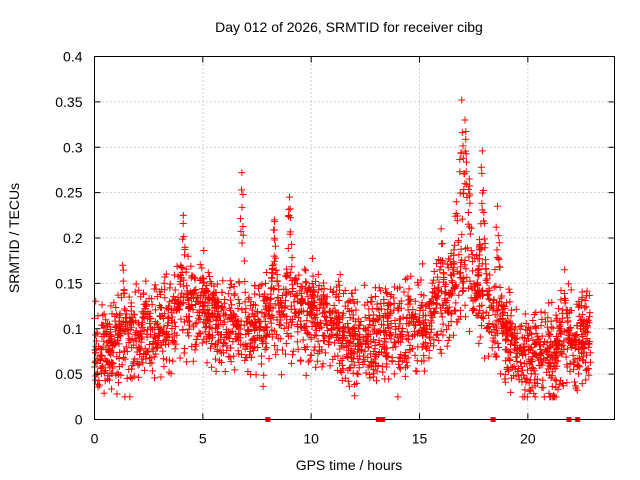 The height and width of the screenshot is (480, 640). Describe the element at coordinates (68, 193) in the screenshot. I see `y-tick-label: 0.25` at that location.